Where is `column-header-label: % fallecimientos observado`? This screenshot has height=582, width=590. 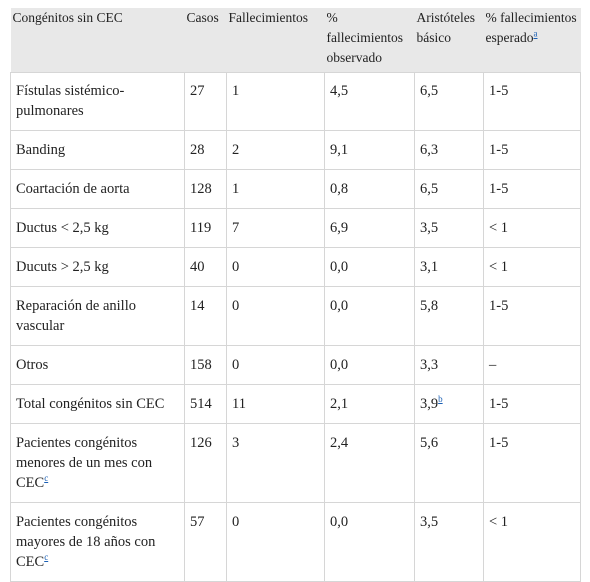
column-header-label: % fallecimientos observado is located at coordinates (364, 37).